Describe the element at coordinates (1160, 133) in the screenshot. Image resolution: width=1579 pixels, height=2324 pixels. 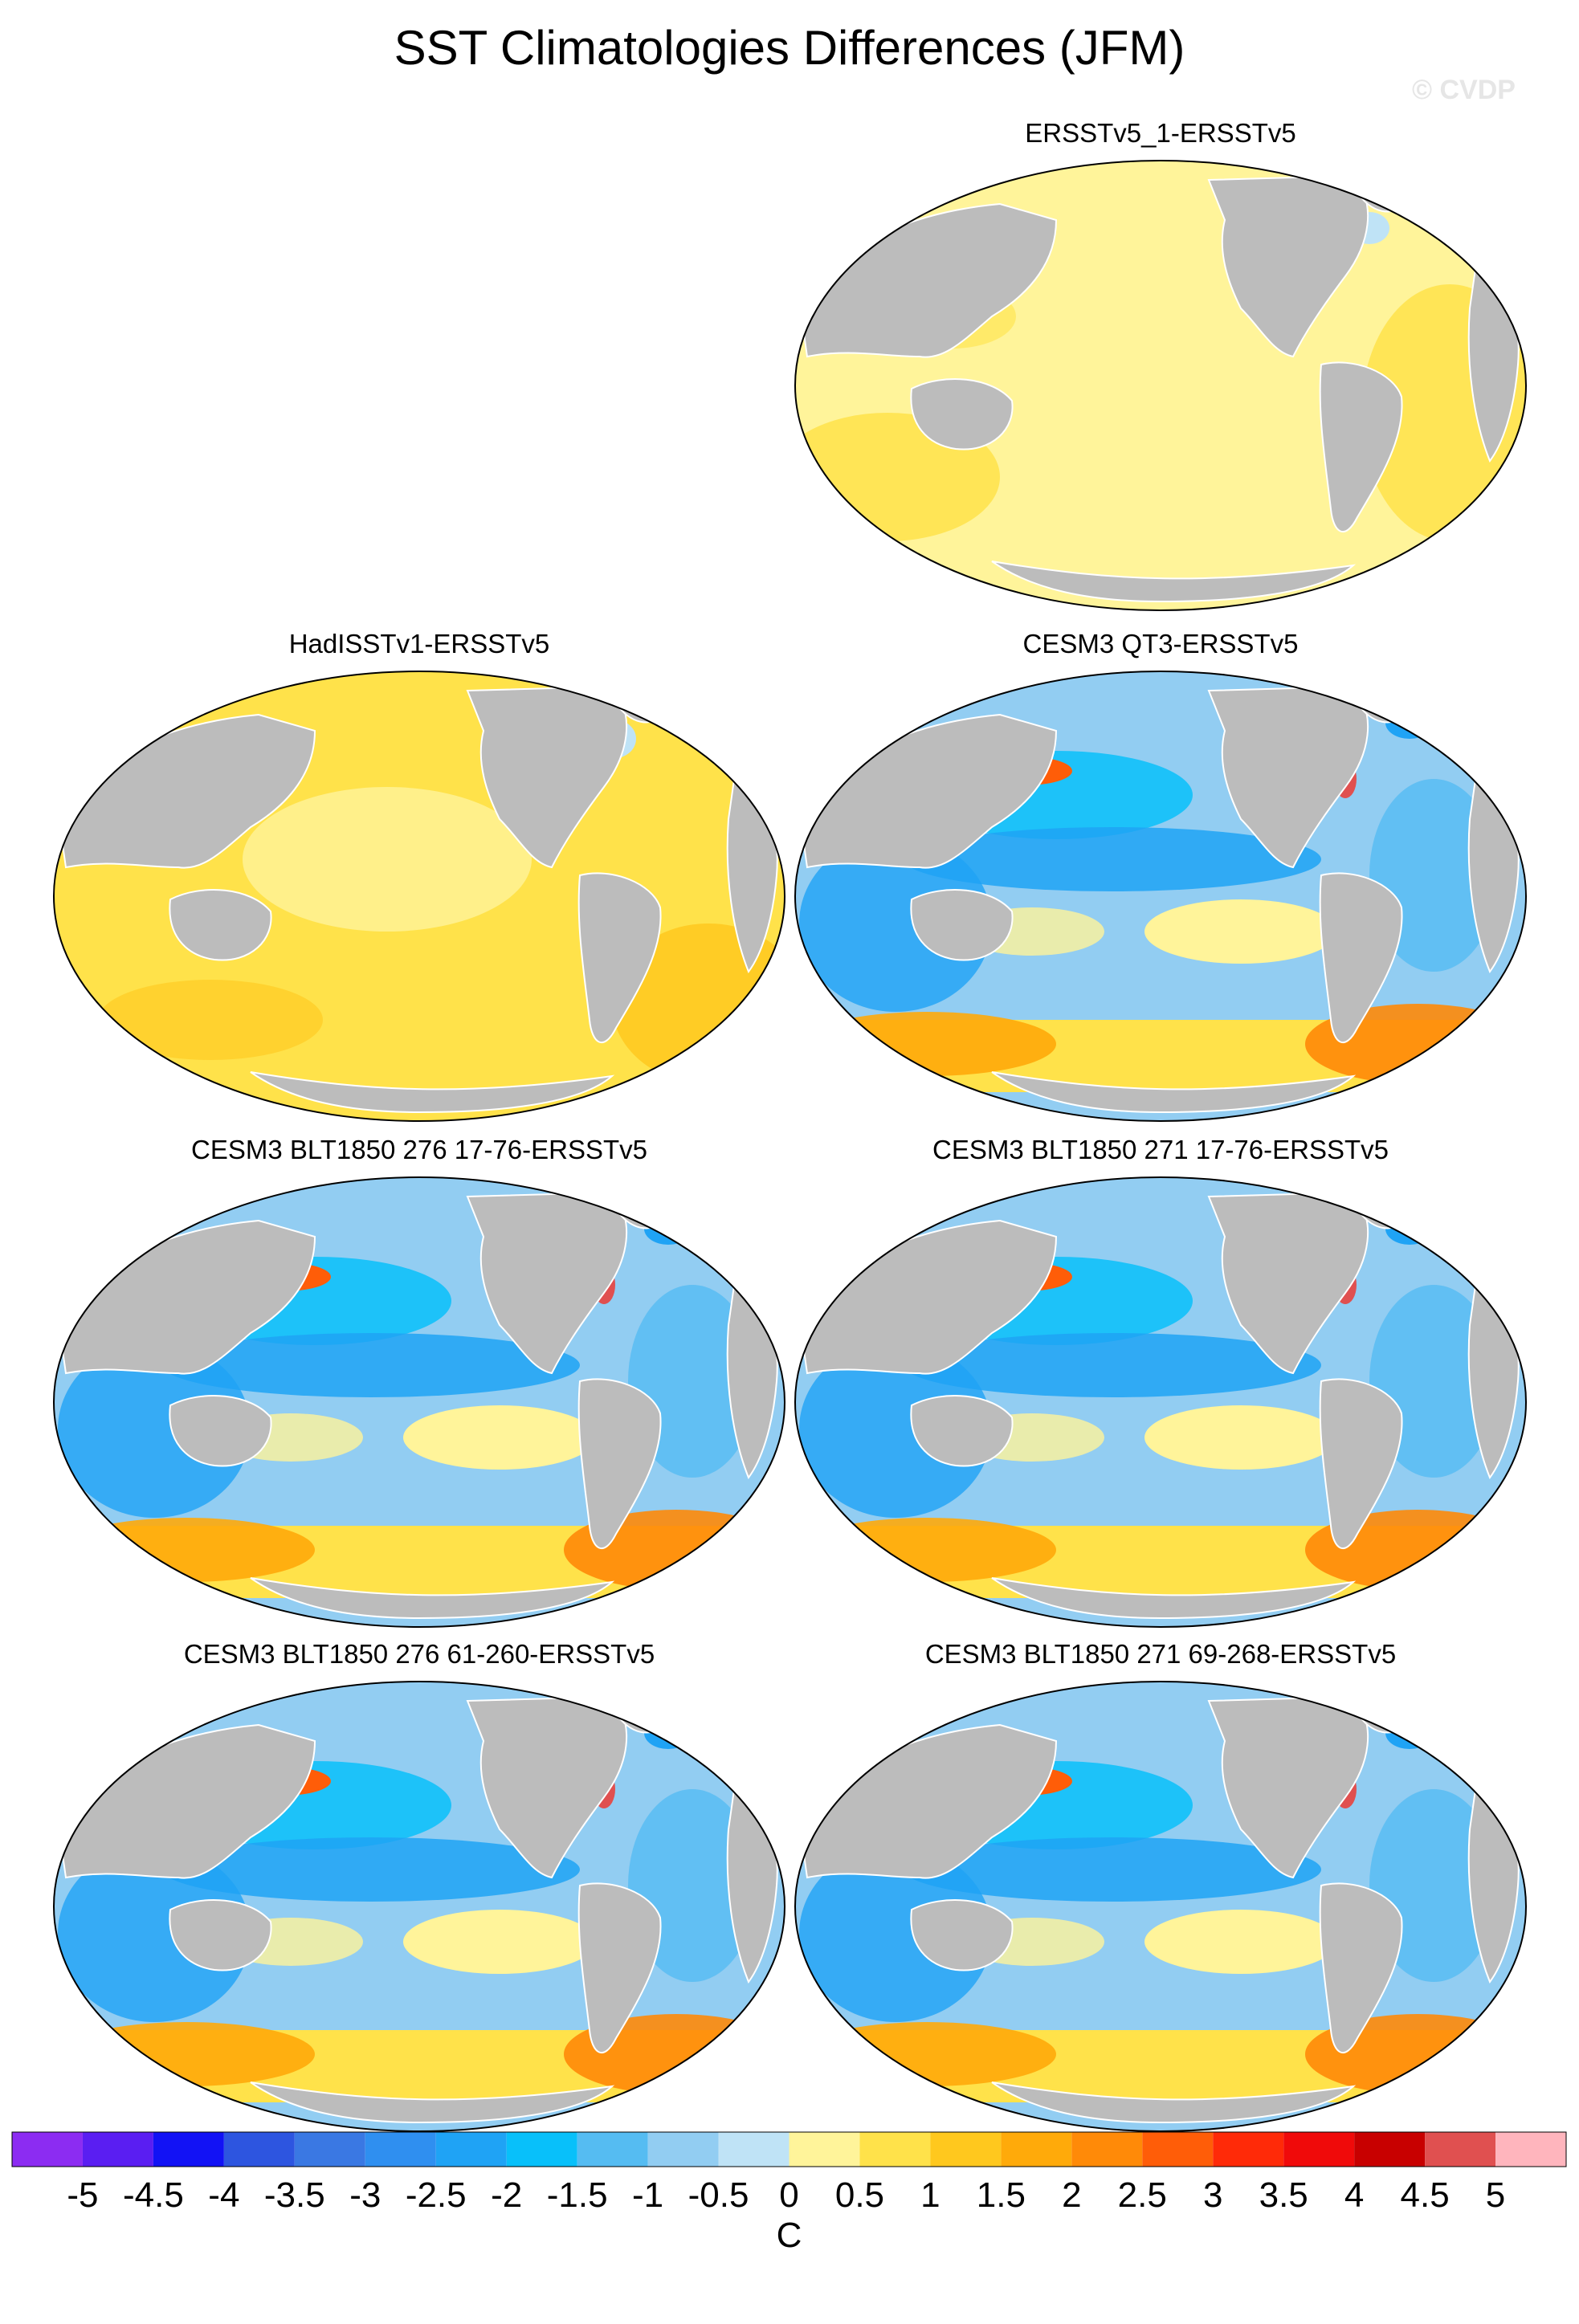
I see `panel-title: ERSSTv5_1-ERSSTv5` at that location.